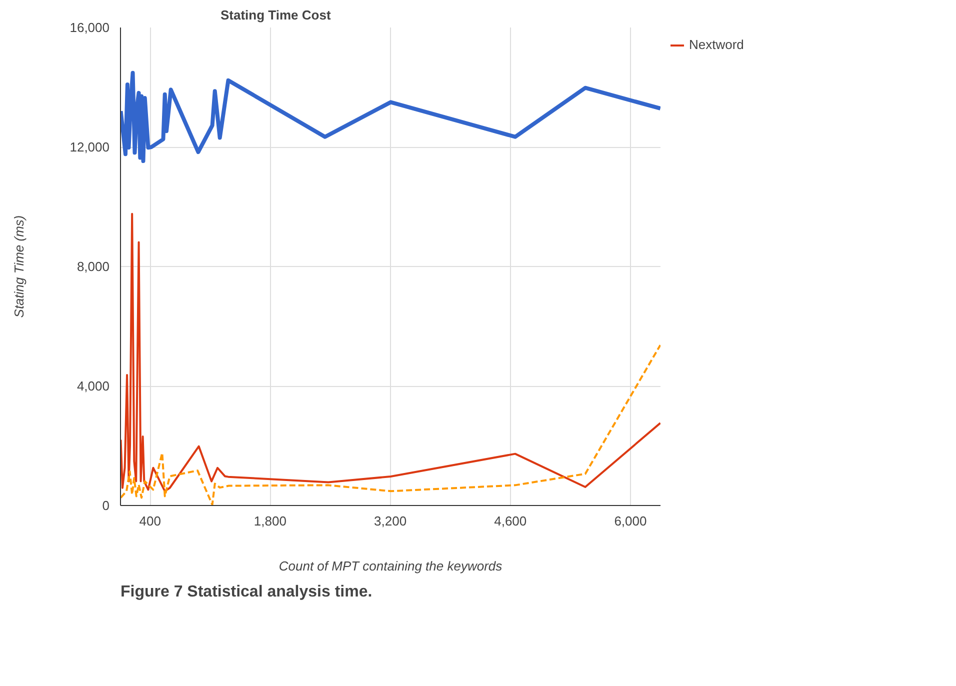 This screenshot has width=956, height=686. Describe the element at coordinates (246, 592) in the screenshot. I see `caption: Figure 7 Statistical analysis time.` at that location.